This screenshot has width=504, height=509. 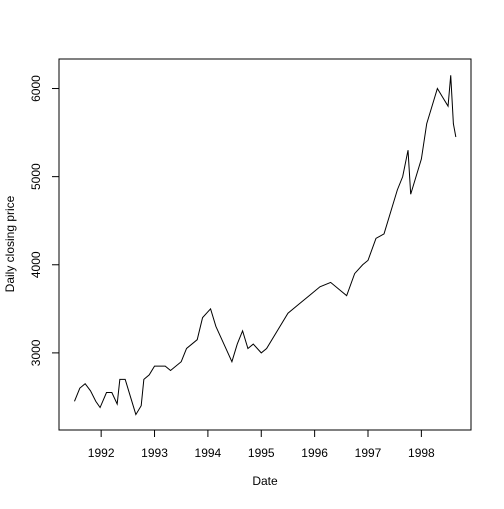 I want to click on y-tick-label: 5000, so click(x=36, y=176).